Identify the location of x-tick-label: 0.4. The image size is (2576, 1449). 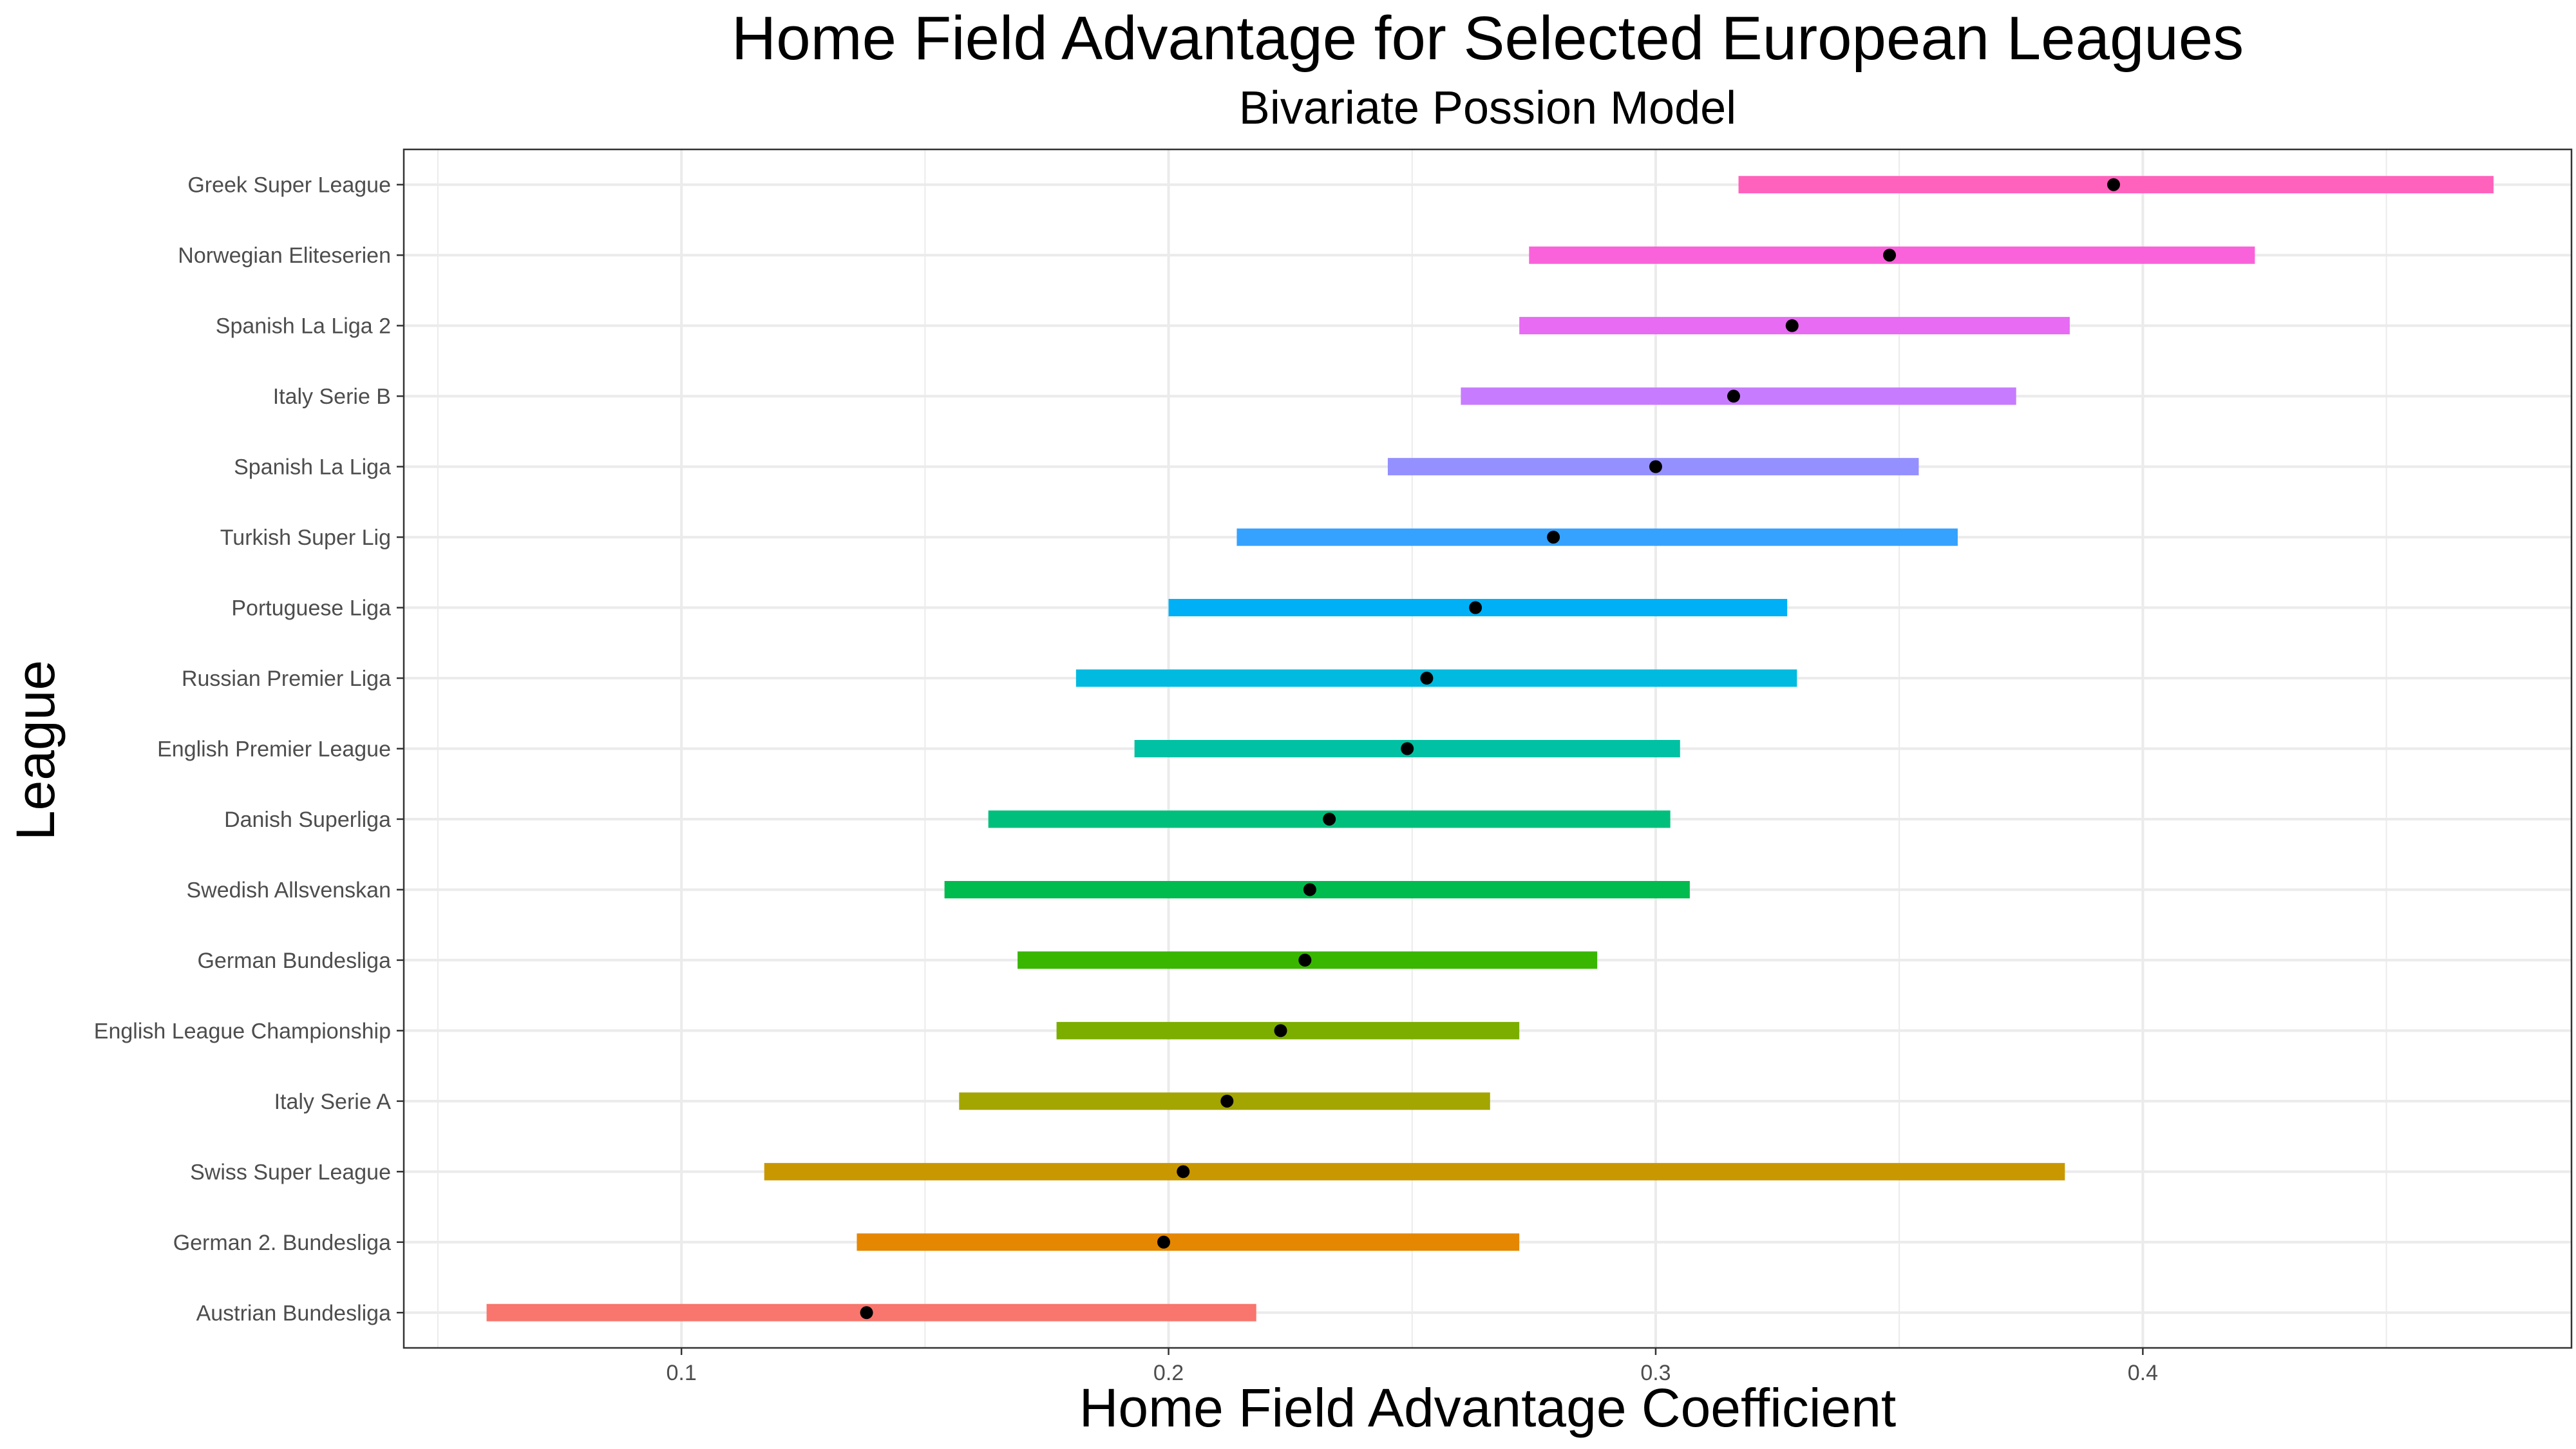
(2143, 1373).